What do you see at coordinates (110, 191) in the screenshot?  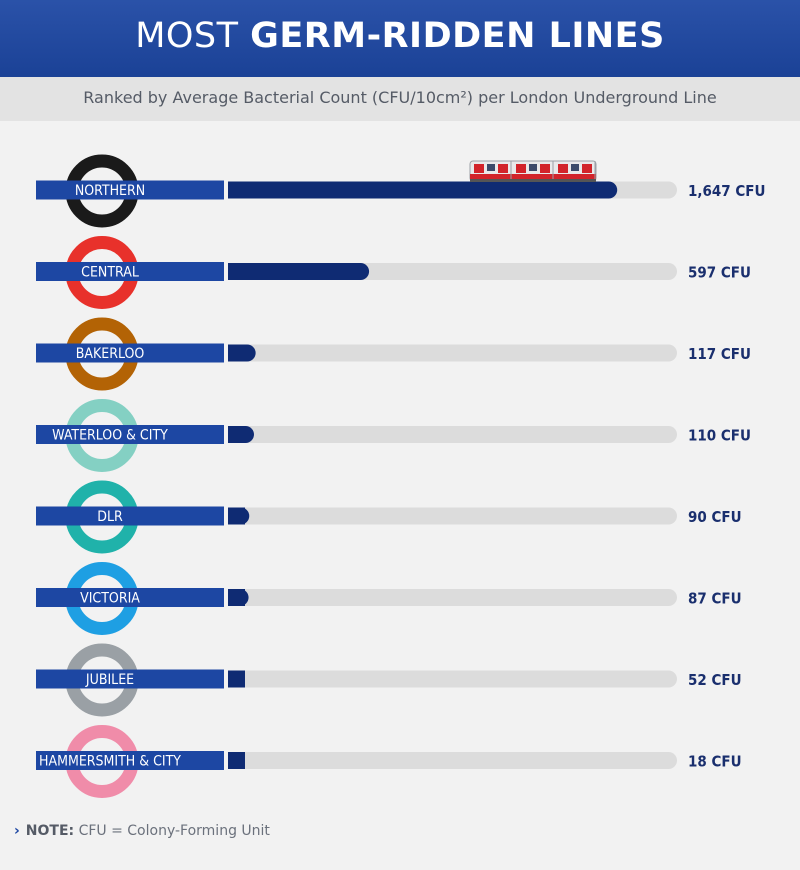 I see `line-label: NORTHERN` at bounding box center [110, 191].